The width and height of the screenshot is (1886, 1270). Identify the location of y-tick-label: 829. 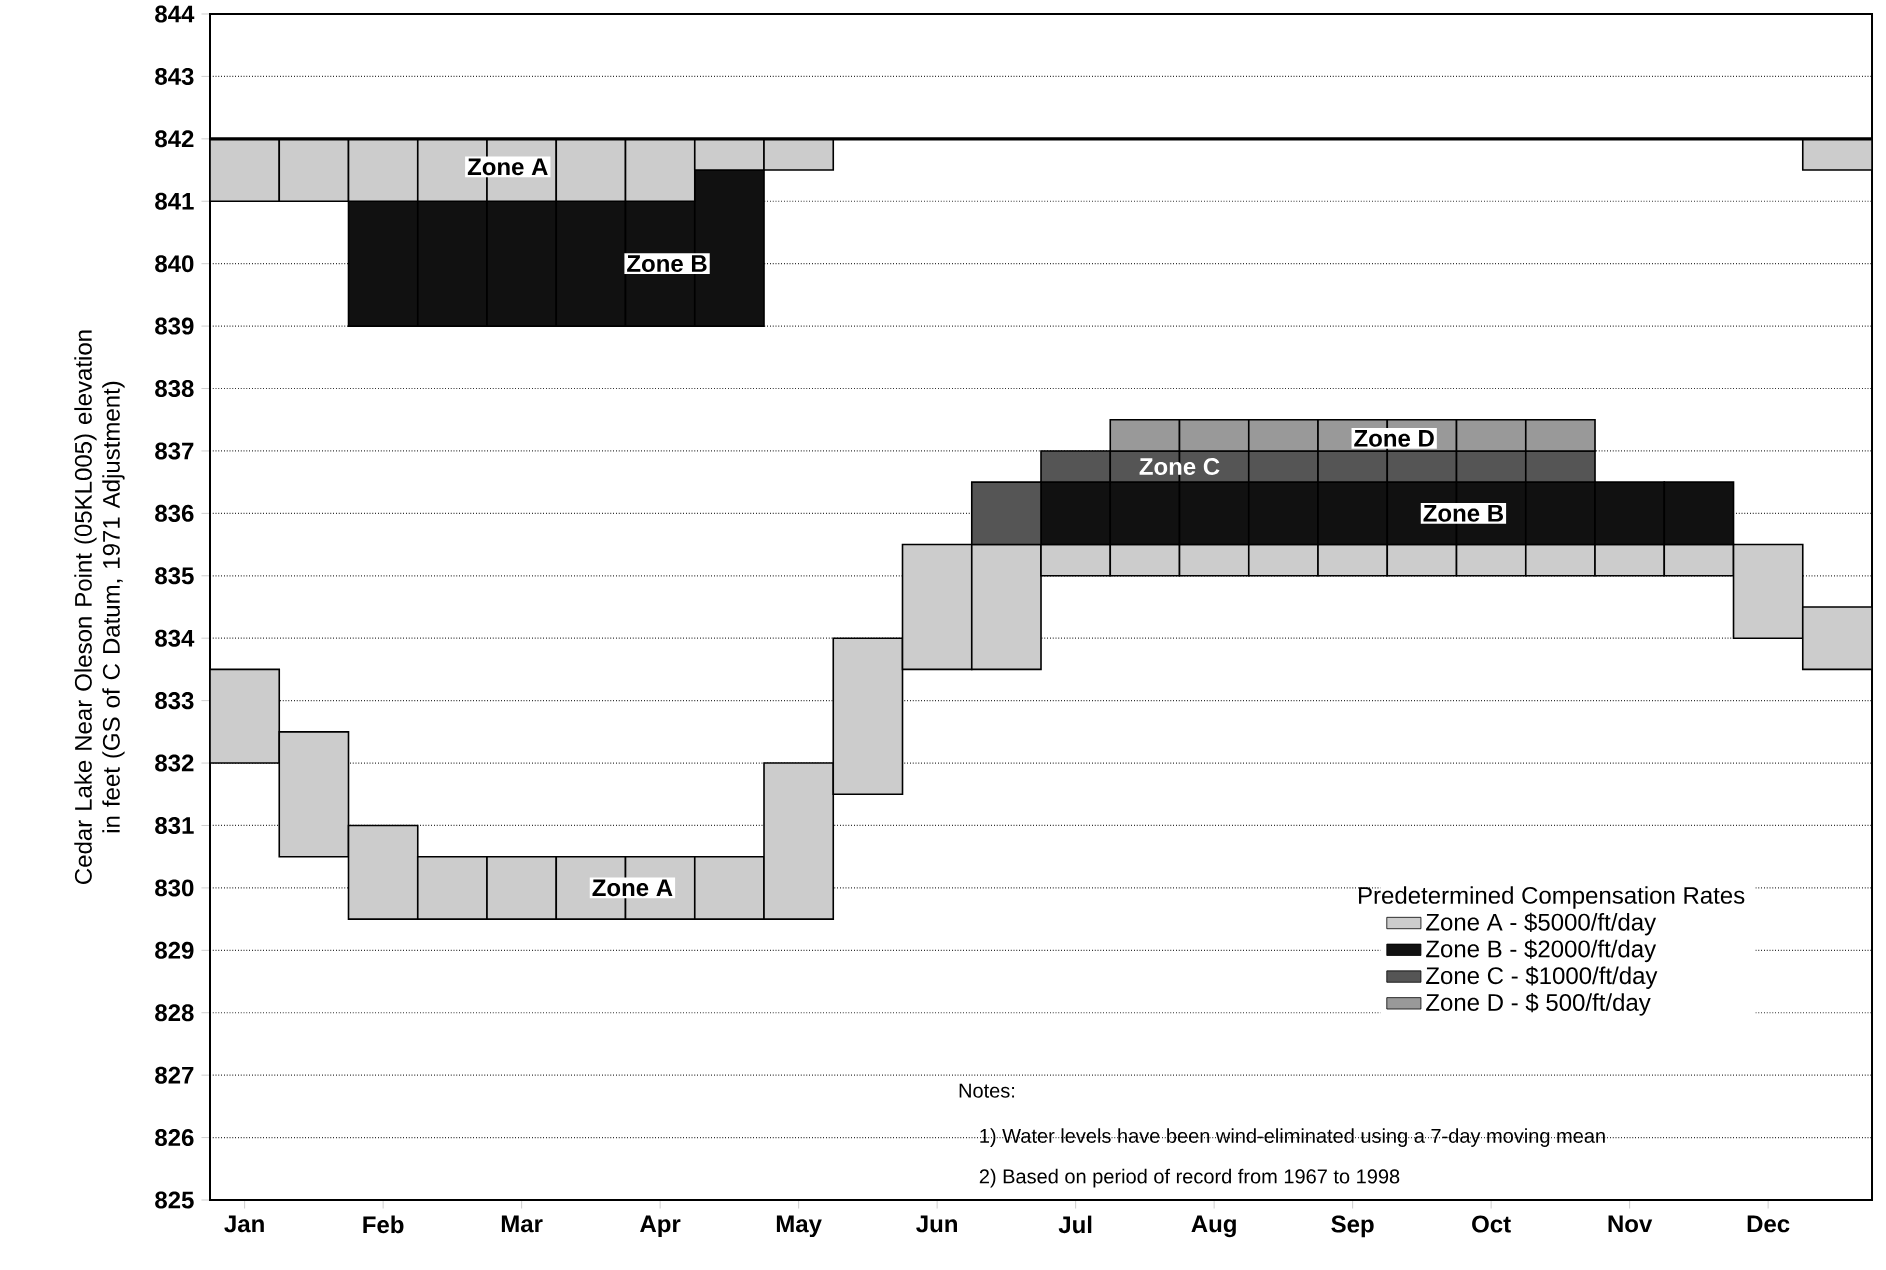
(174, 950).